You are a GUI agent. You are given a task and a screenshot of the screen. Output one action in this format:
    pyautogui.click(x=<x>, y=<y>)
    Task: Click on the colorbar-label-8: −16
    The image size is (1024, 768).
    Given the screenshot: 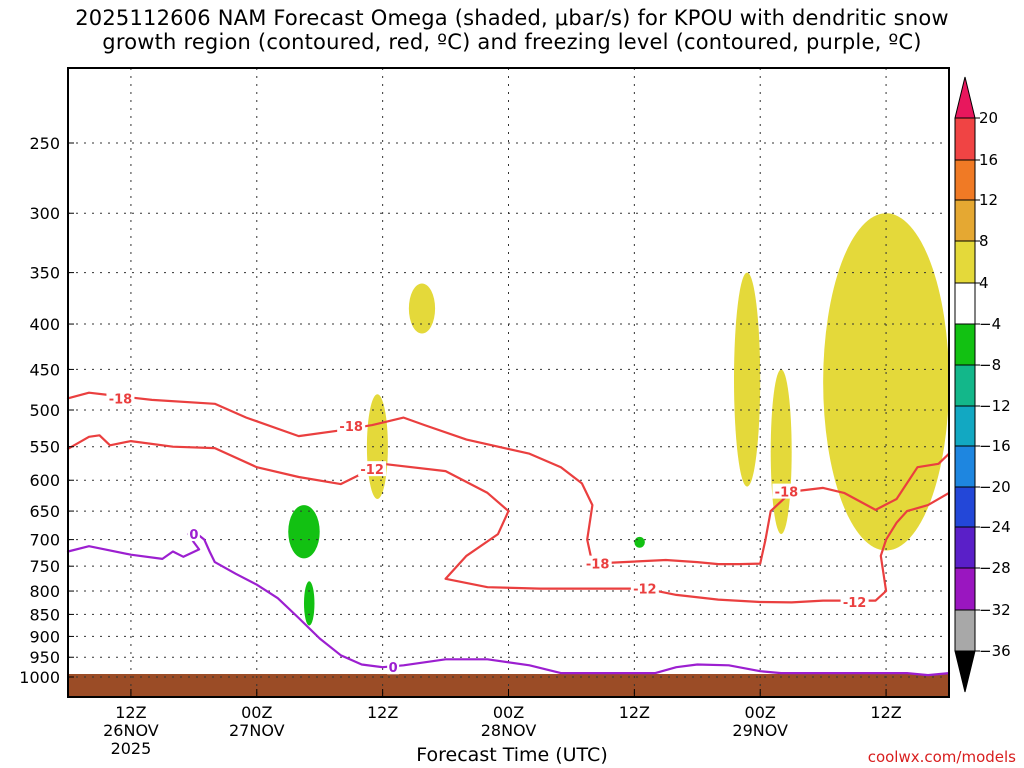 What is the action you would take?
    pyautogui.click(x=995, y=446)
    